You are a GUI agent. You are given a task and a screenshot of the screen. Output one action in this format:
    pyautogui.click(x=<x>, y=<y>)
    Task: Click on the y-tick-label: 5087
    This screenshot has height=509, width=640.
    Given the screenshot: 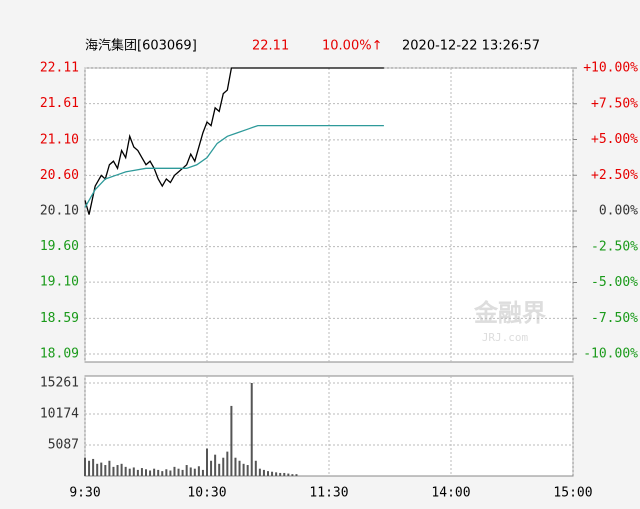 What is the action you would take?
    pyautogui.click(x=63, y=445)
    